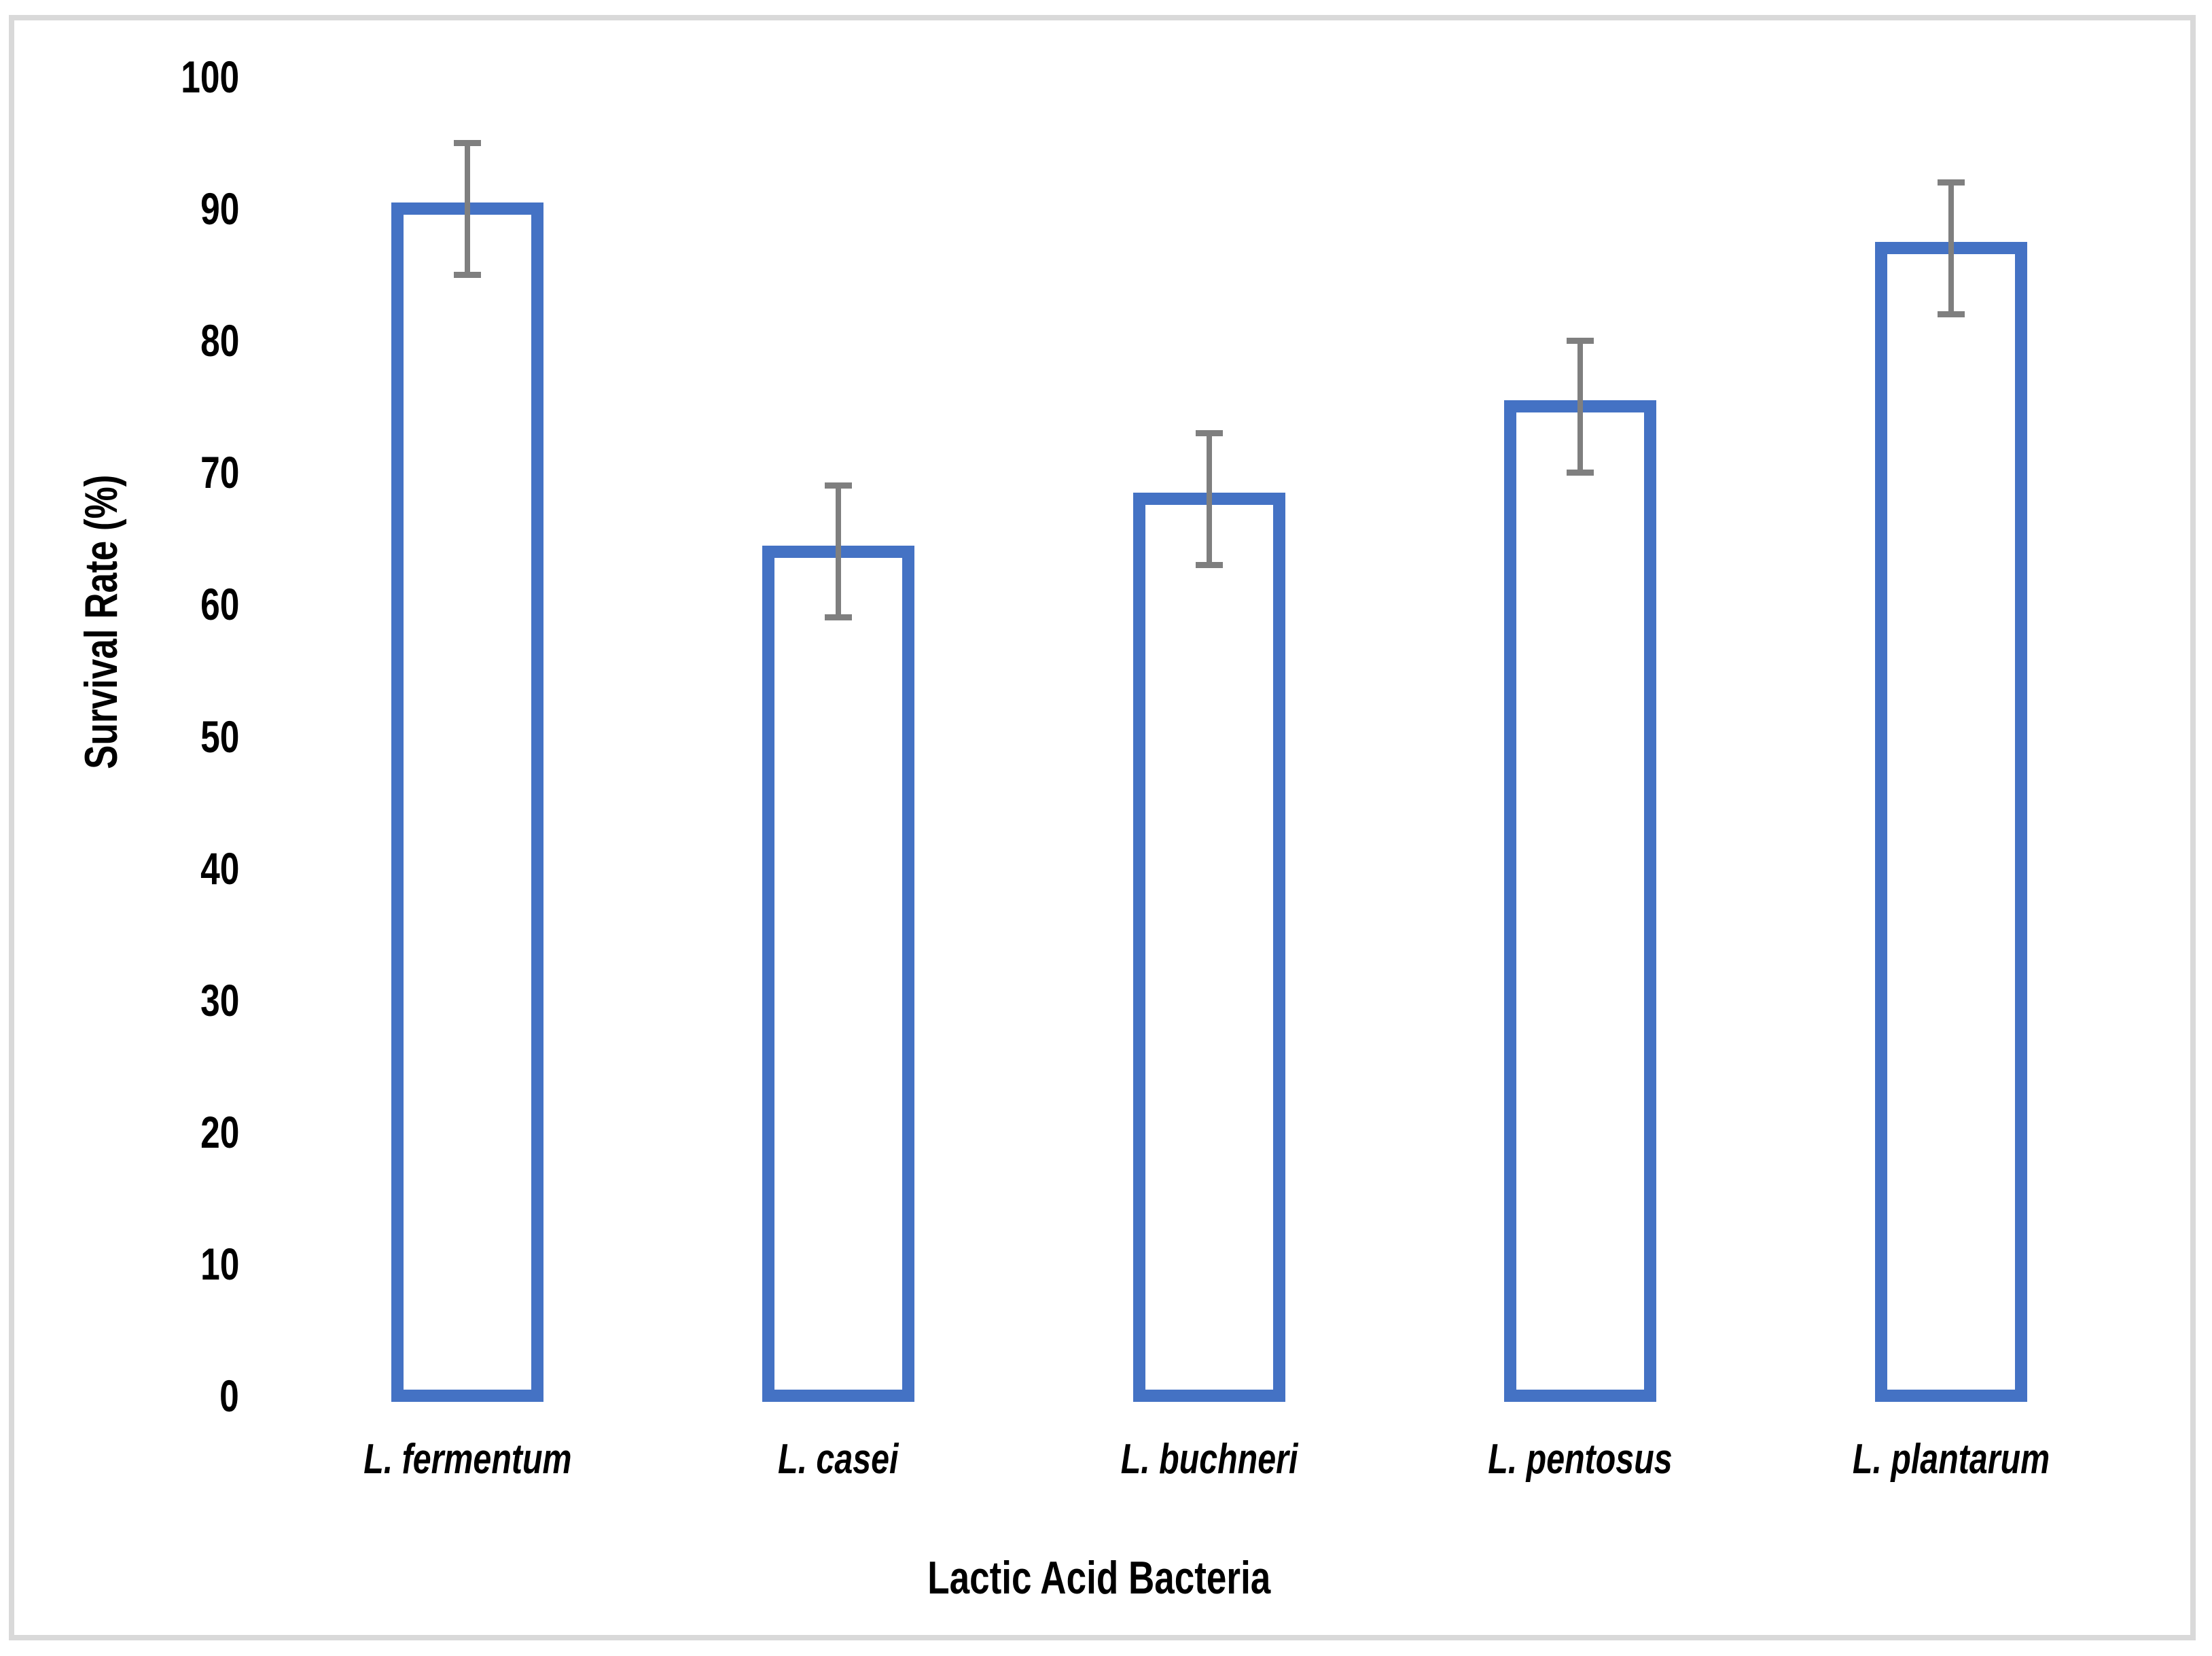  Describe the element at coordinates (219, 1131) in the screenshot. I see `y-tick-label-text: 20` at that location.